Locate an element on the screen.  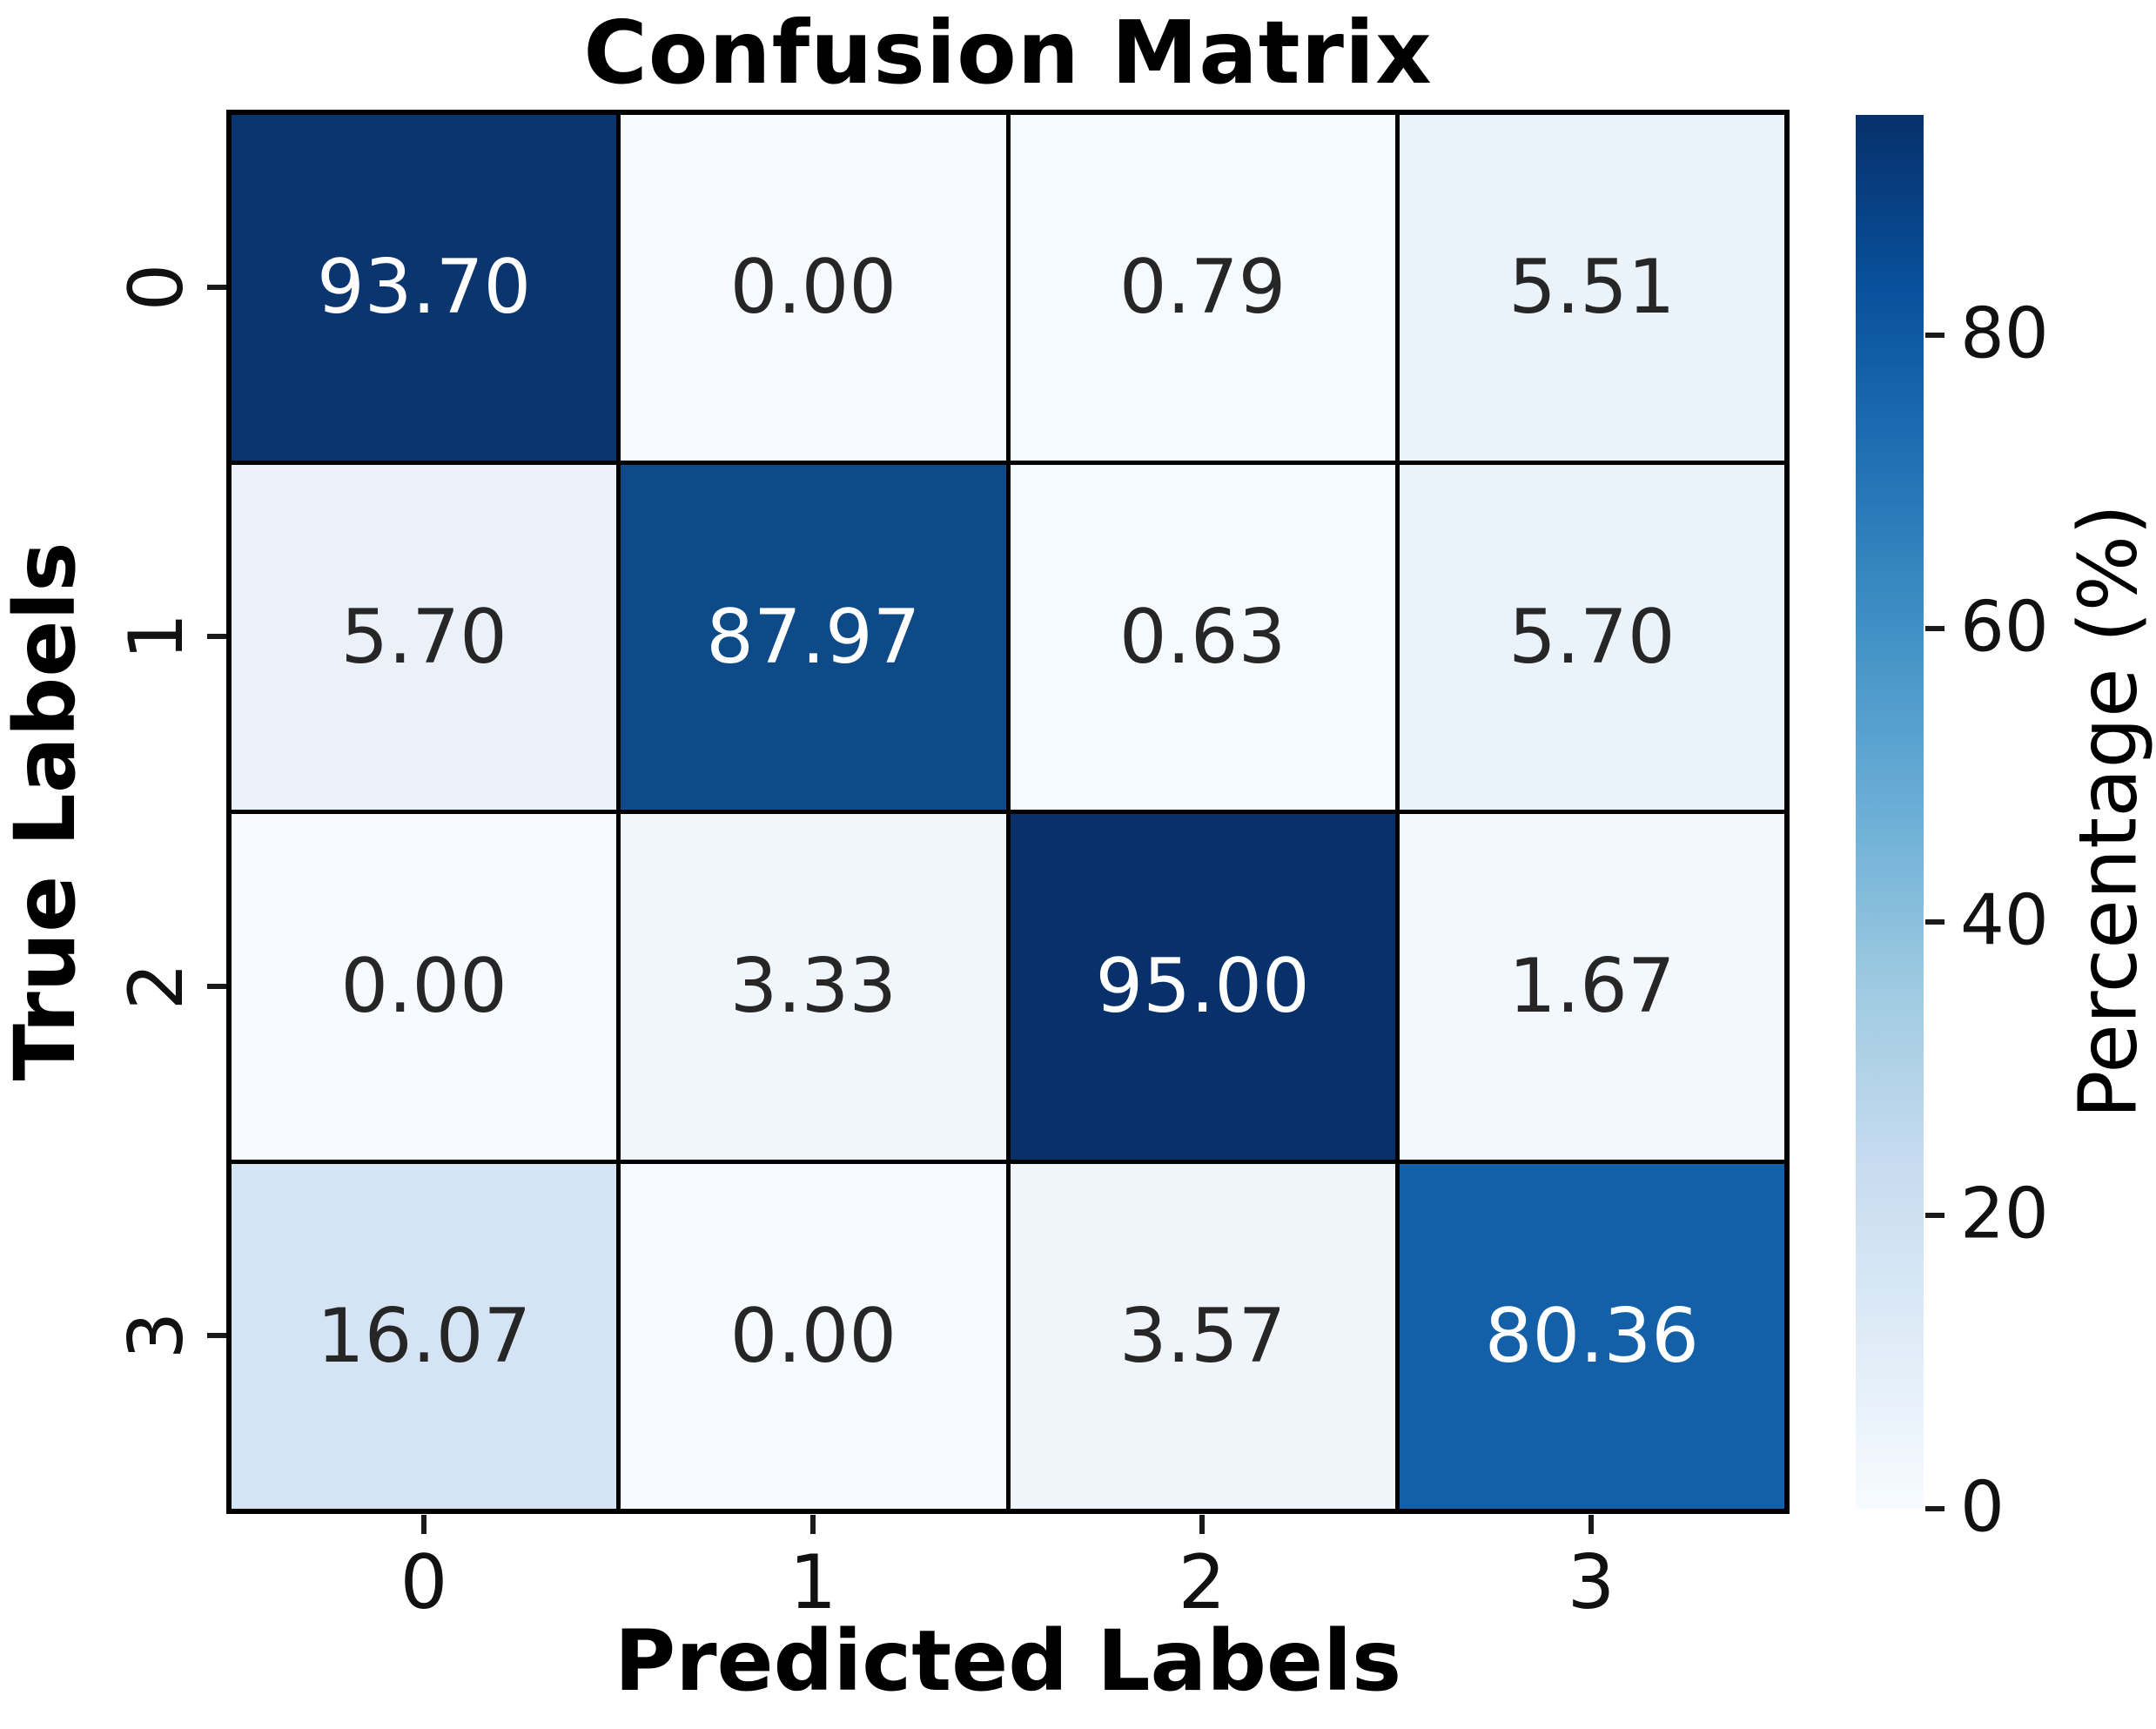
matrix-cell-r3c3: 80.36 is located at coordinates (1591, 1336).